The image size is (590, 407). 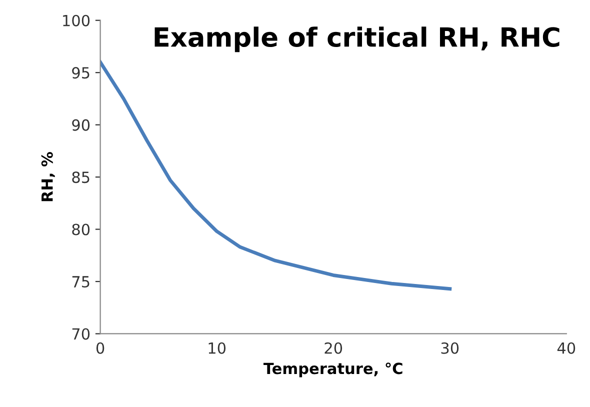 What do you see at coordinates (81, 334) in the screenshot?
I see `y-tick-label: 70` at bounding box center [81, 334].